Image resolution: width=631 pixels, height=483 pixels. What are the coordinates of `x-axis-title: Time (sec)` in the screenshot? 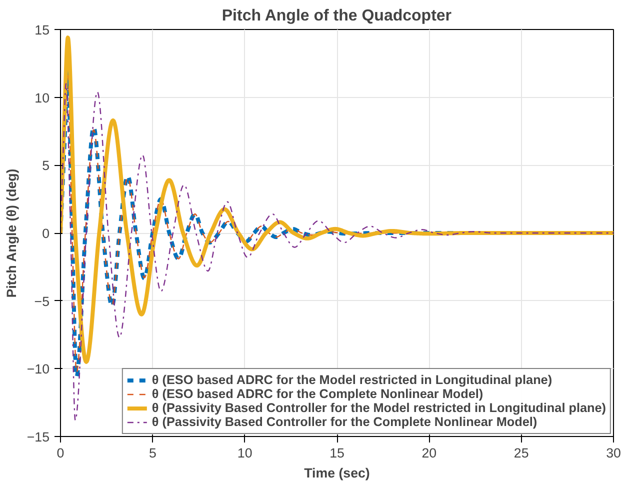 It's located at (337, 473).